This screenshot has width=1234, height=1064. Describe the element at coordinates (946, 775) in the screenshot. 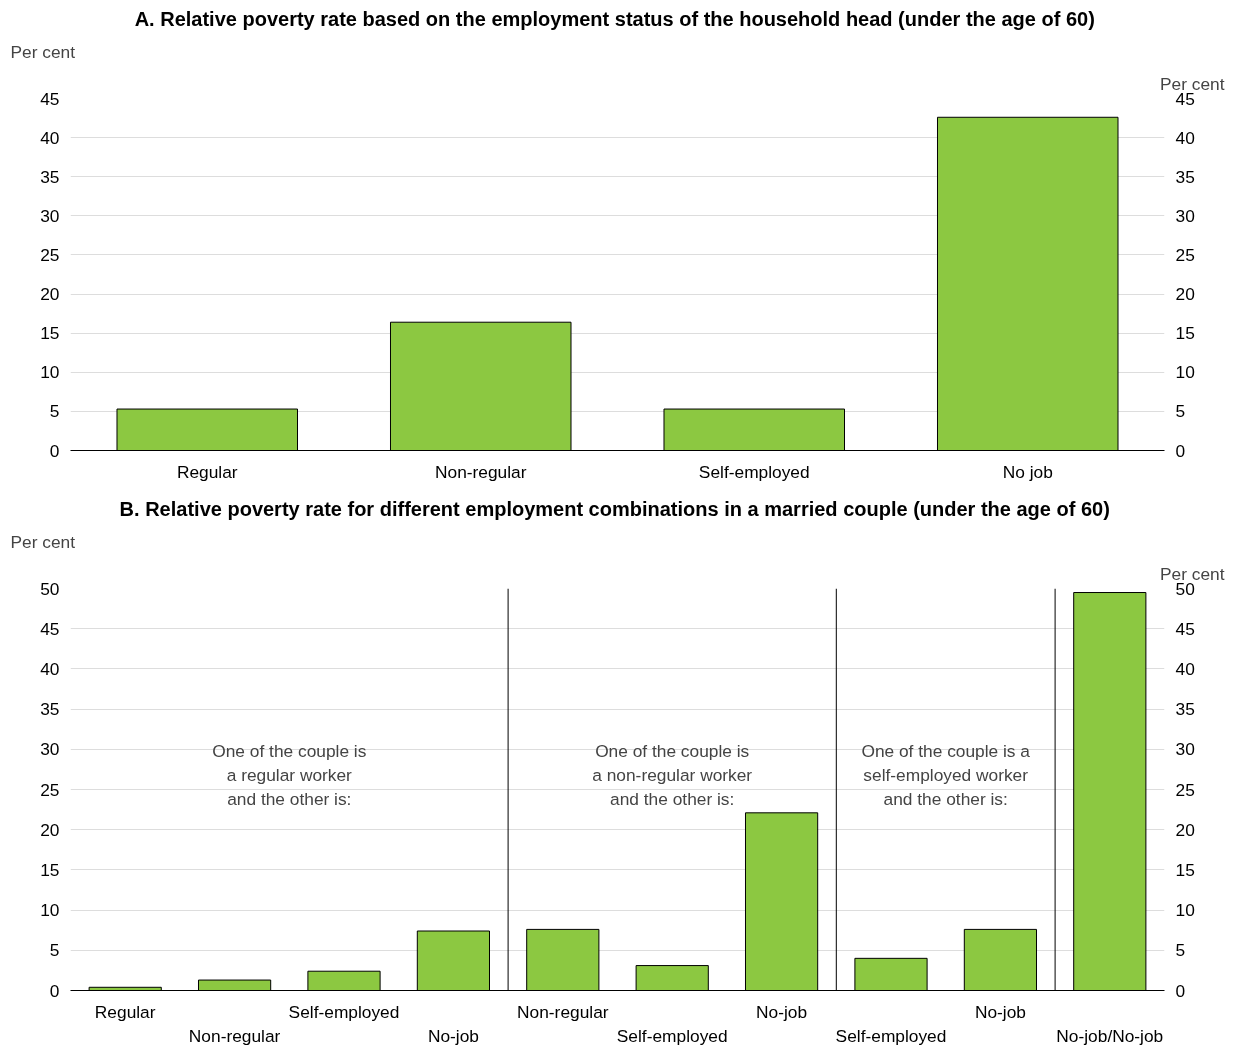

I see `annotation: One of the couple is a self-employed worker and the other is:` at that location.